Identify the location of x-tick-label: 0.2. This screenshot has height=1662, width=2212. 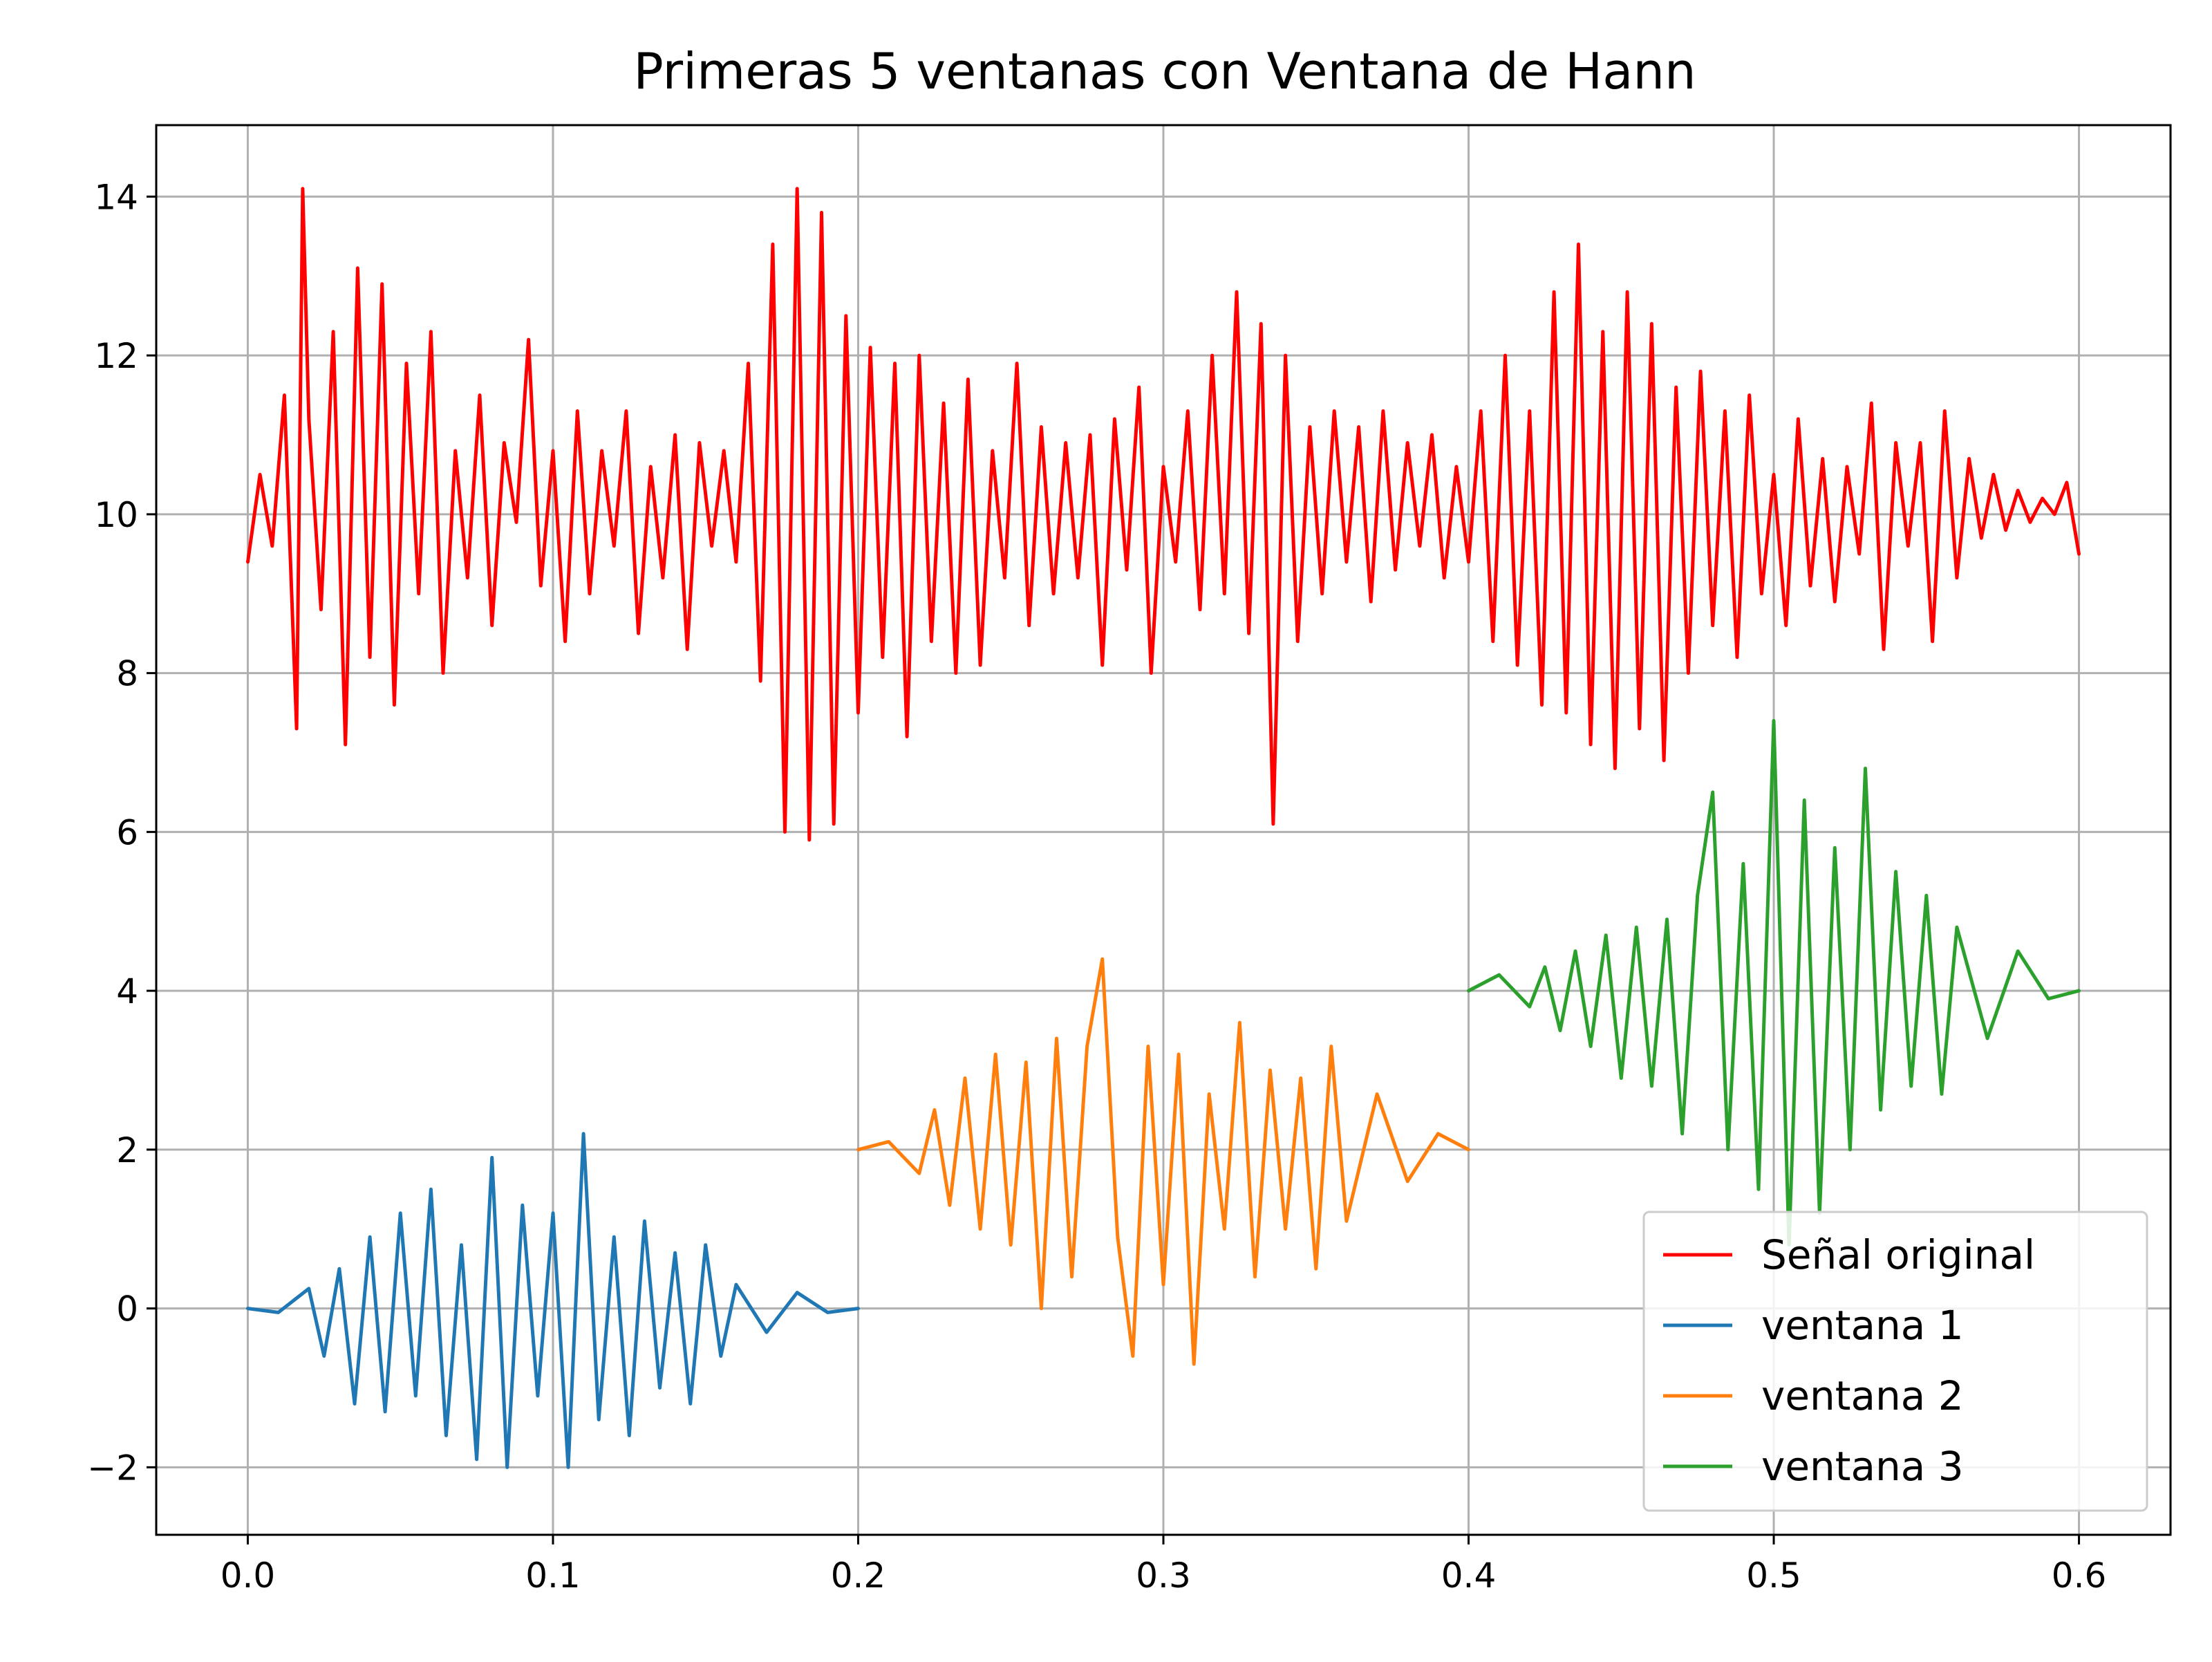
(859, 1576).